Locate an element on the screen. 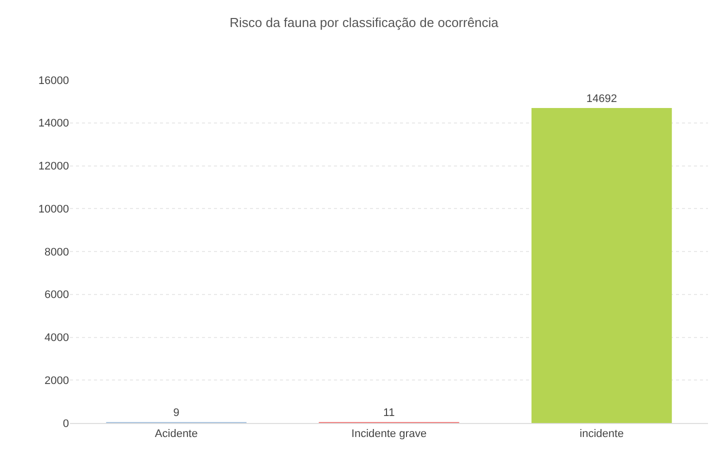 The image size is (728, 453). data-label: 11 is located at coordinates (389, 413).